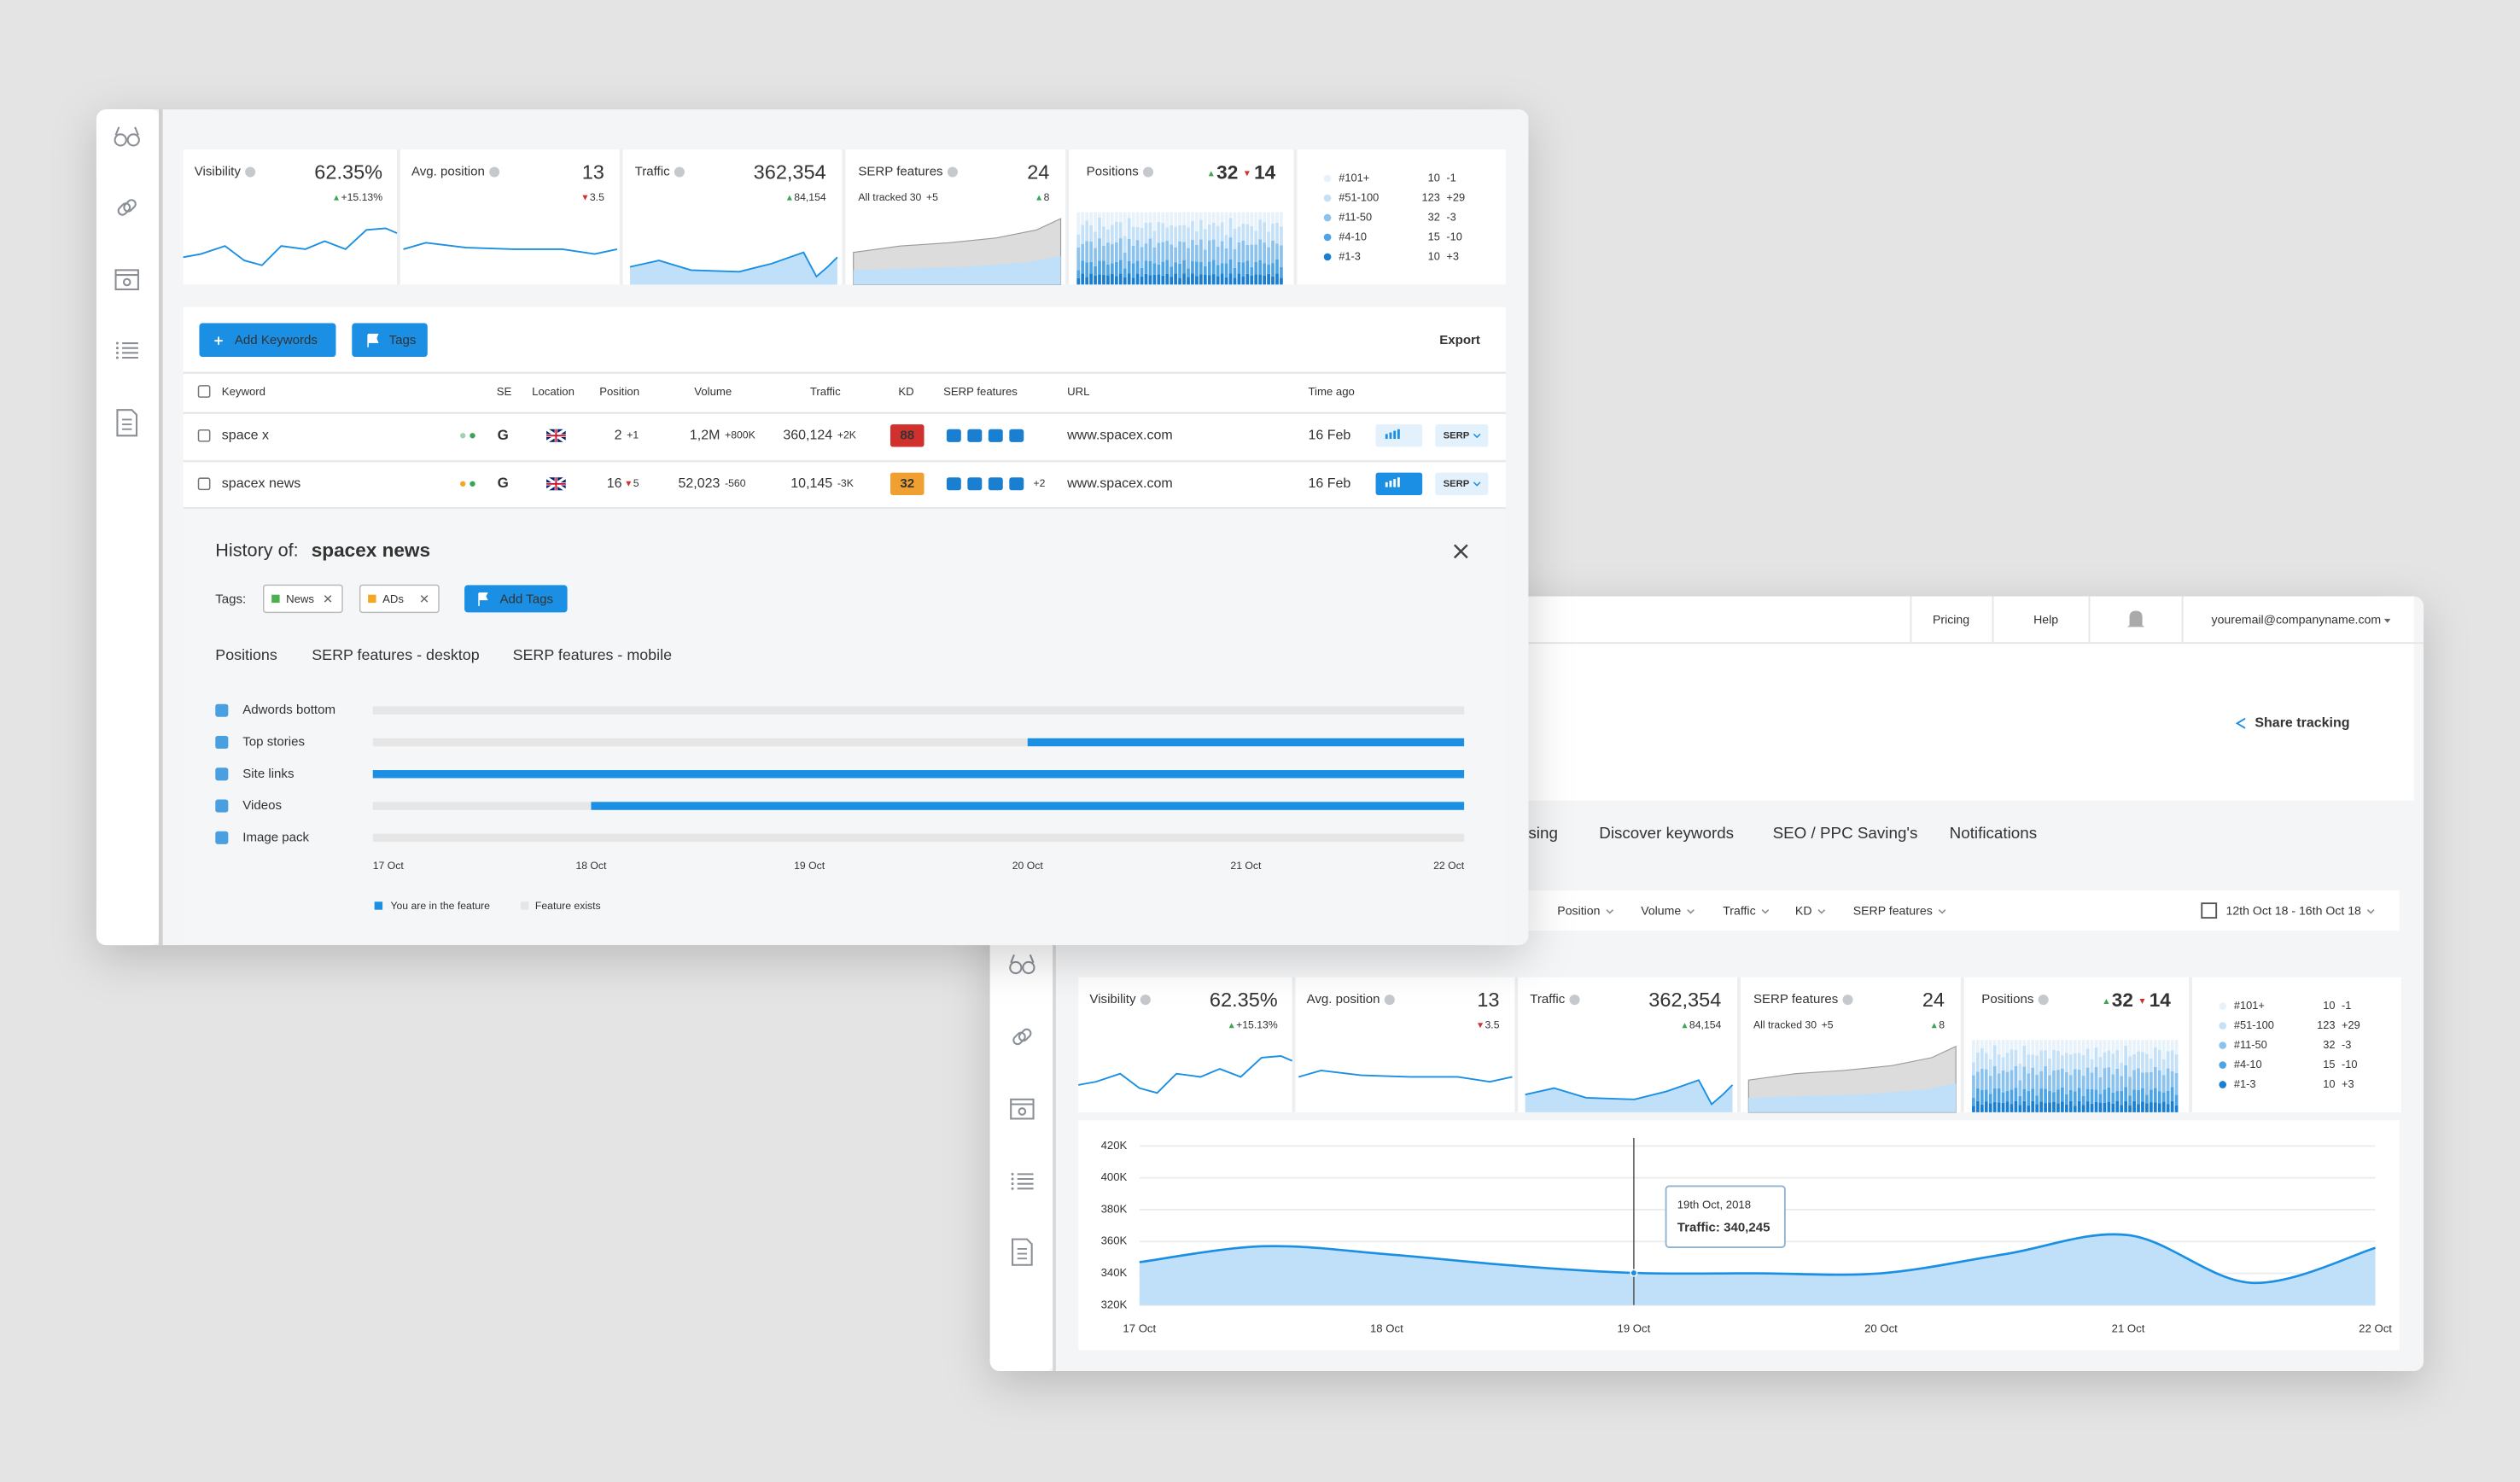 This screenshot has width=2520, height=1482. Describe the element at coordinates (1757, 1269) in the screenshot. I see `traffic-area` at that location.